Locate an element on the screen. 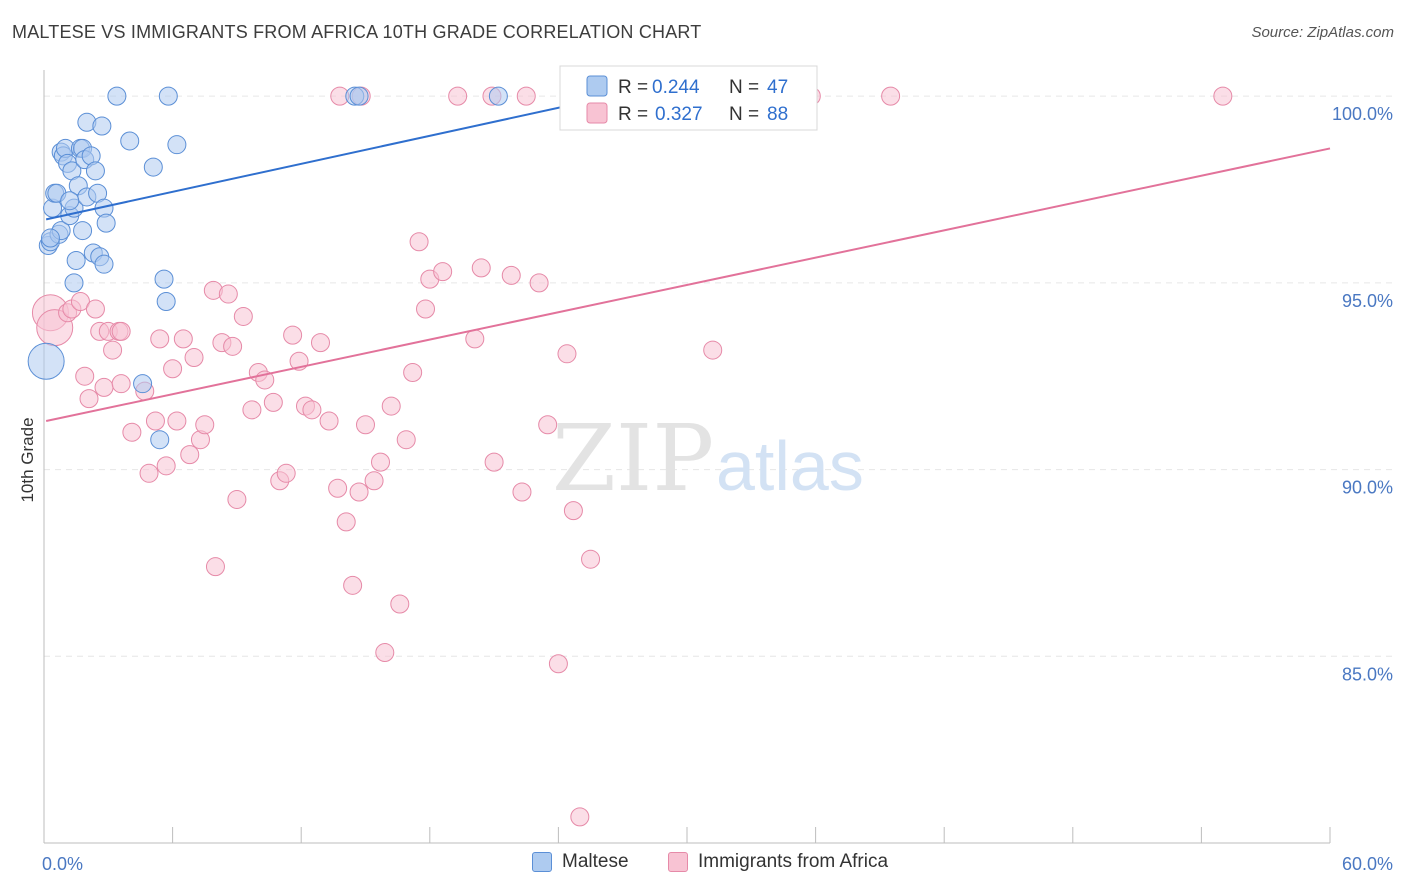 The height and width of the screenshot is (892, 1406). series-legend: Maltese Immigrants from Africa is located at coordinates (703, 866).